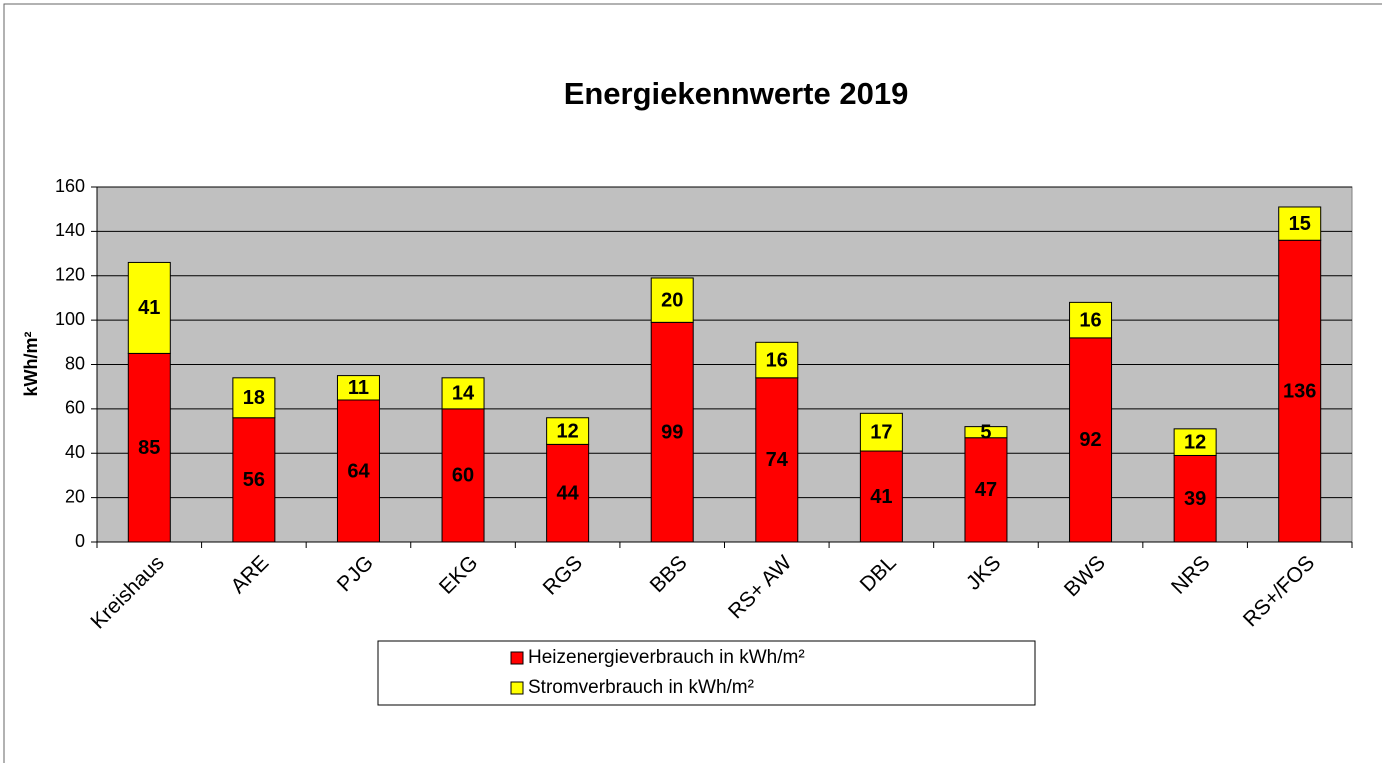  Describe the element at coordinates (986, 490) in the screenshot. I see `data-label: 47` at that location.